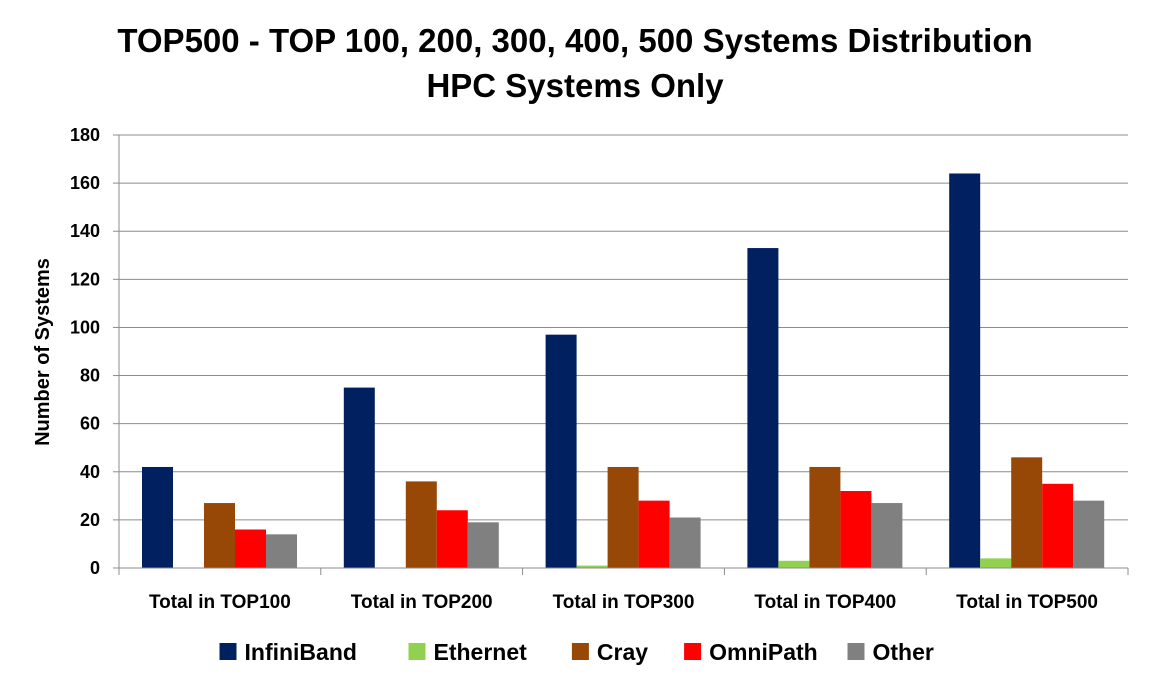  What do you see at coordinates (825, 602) in the screenshot?
I see `x-tick-label: Total in TOP400` at bounding box center [825, 602].